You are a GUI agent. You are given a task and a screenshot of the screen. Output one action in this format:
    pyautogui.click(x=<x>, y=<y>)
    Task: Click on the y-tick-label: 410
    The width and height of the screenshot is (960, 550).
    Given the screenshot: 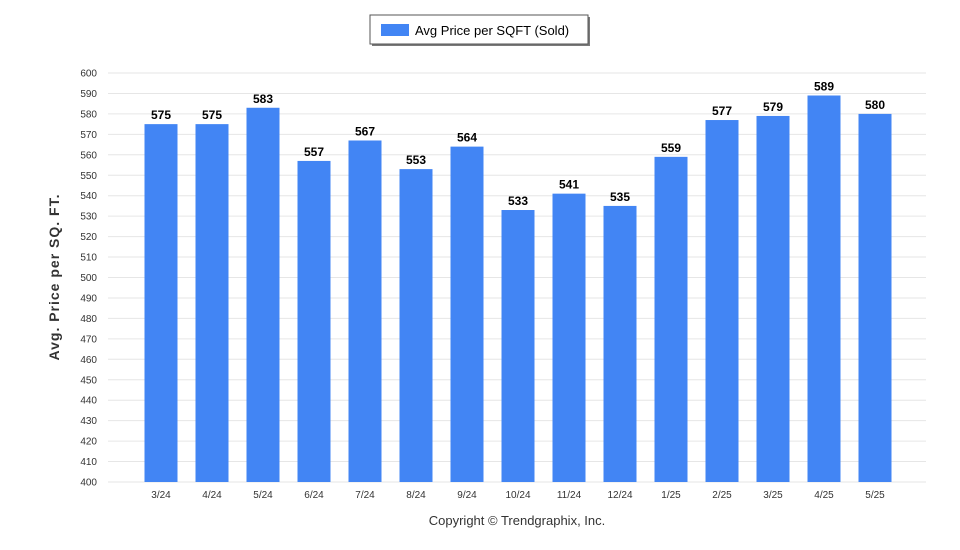 What is the action you would take?
    pyautogui.click(x=88, y=462)
    